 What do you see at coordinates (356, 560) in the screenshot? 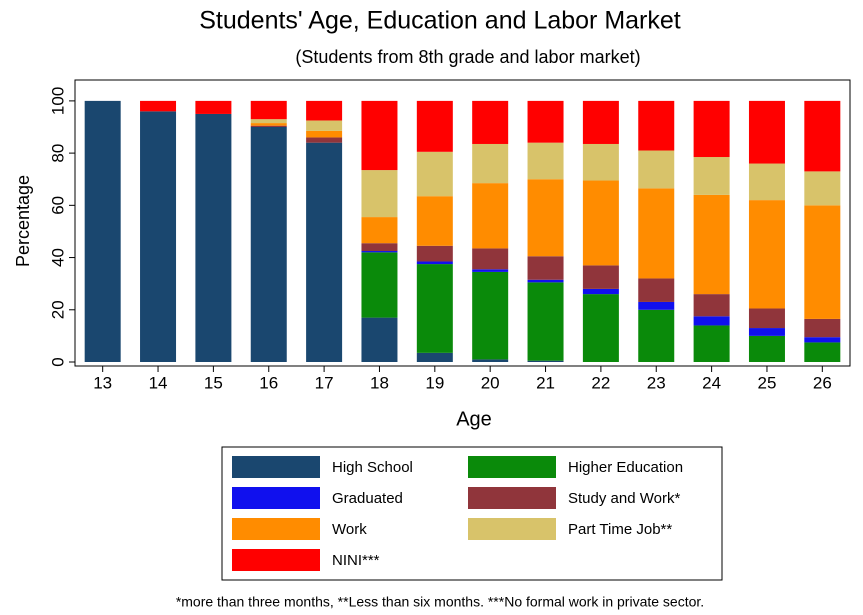
I see `legend-label: NINI***` at bounding box center [356, 560].